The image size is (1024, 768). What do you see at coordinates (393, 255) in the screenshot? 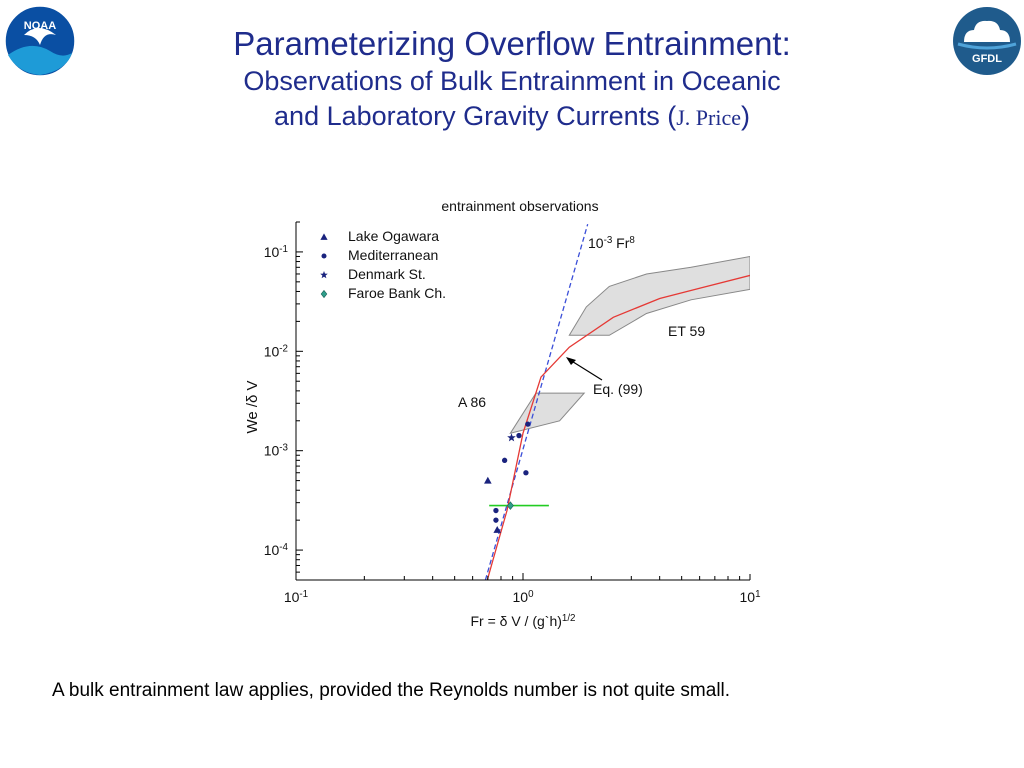
I see `legend-label-mediterranean: Mediterranean` at bounding box center [393, 255].